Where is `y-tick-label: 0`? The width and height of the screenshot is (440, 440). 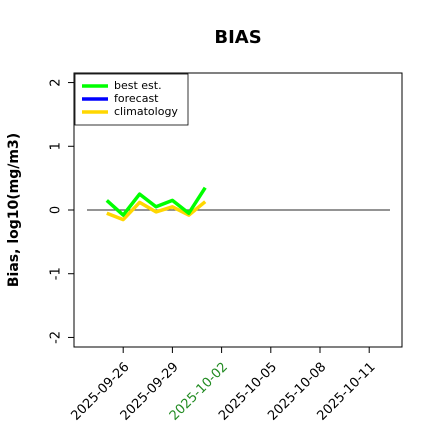 y-tick-label: 0 is located at coordinates (56, 210).